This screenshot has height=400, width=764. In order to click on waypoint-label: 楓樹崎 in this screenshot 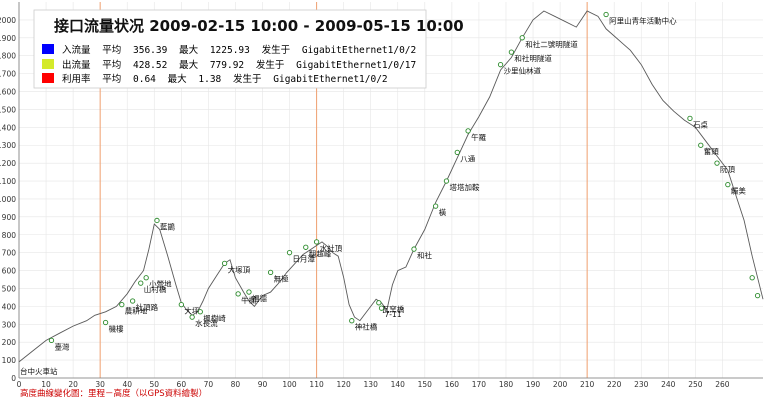, I will do `click(214, 318)`.